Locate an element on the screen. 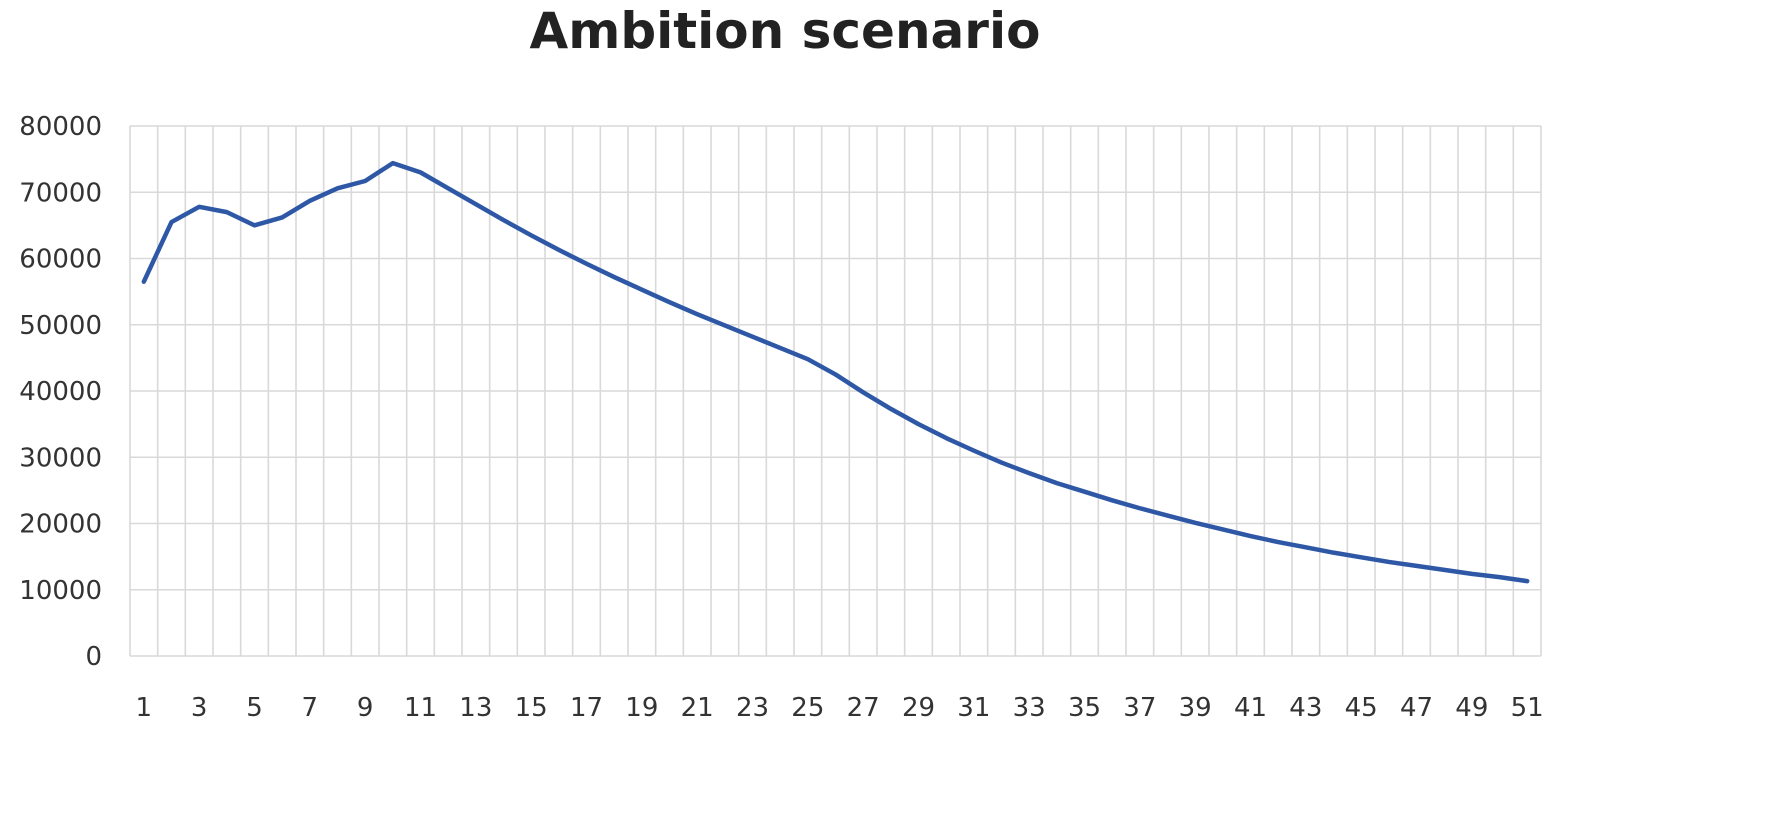  x-tick-label: 27 is located at coordinates (863, 708).